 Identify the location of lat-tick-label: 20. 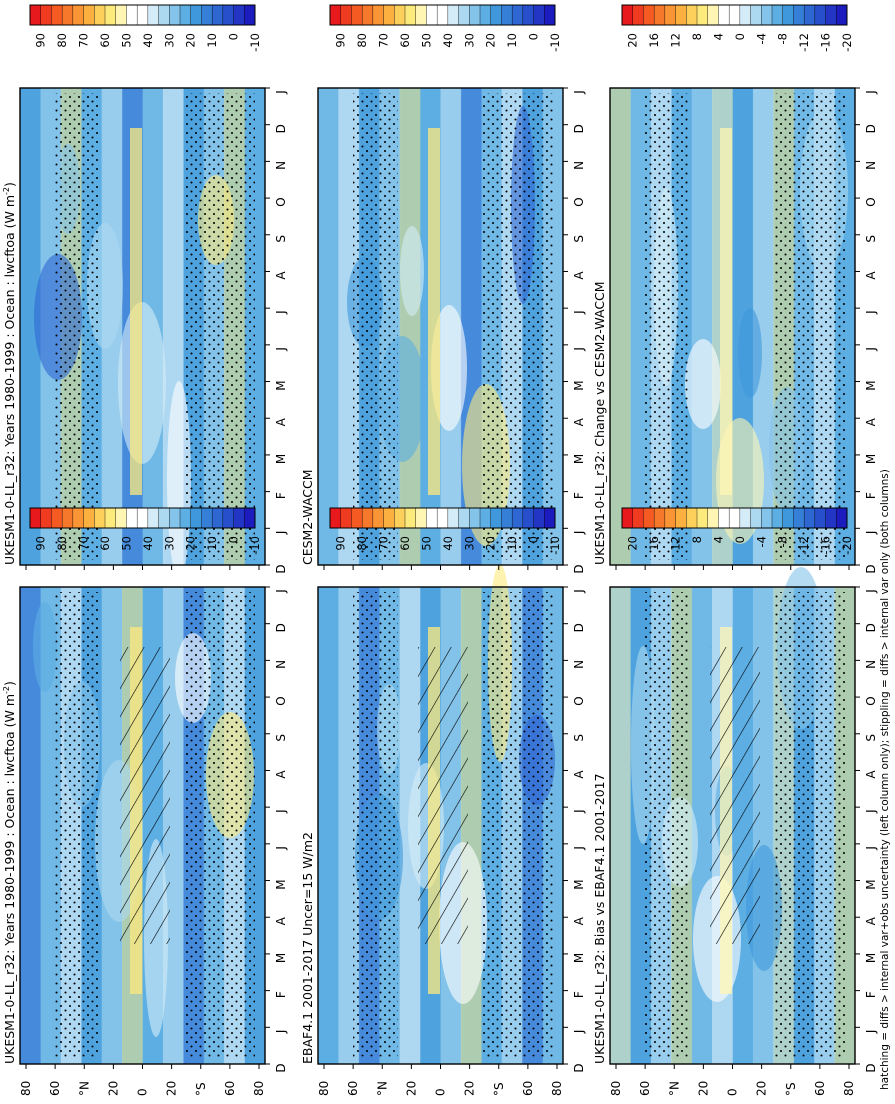
(703, 1088).